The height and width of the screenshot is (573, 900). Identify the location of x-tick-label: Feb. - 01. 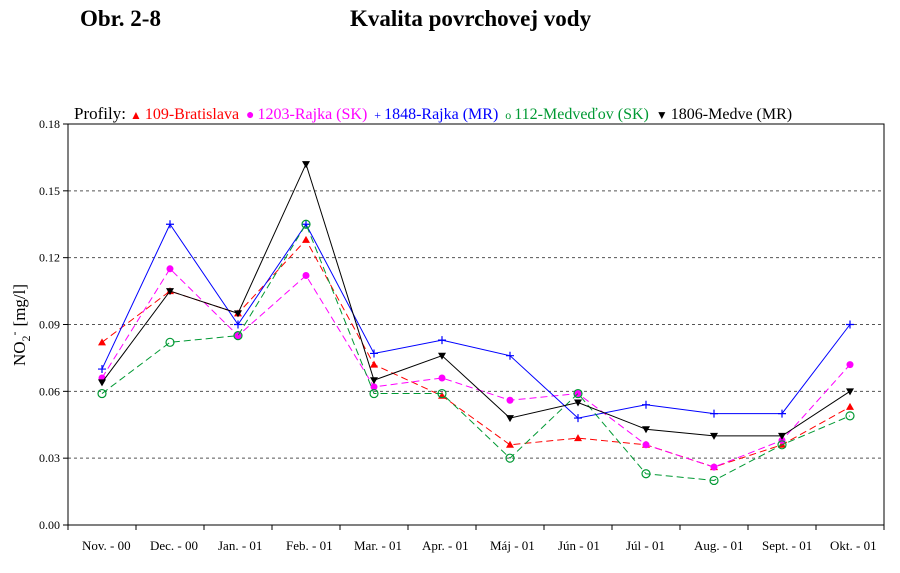
(309, 545).